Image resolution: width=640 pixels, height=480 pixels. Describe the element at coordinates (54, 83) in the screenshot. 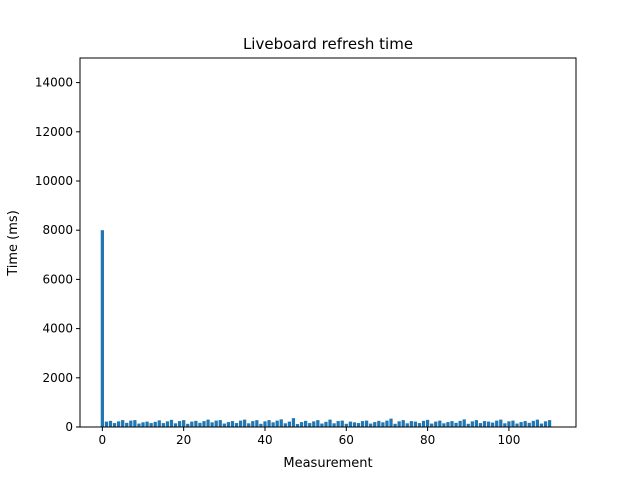

I see `y-tick-label: 14000` at that location.